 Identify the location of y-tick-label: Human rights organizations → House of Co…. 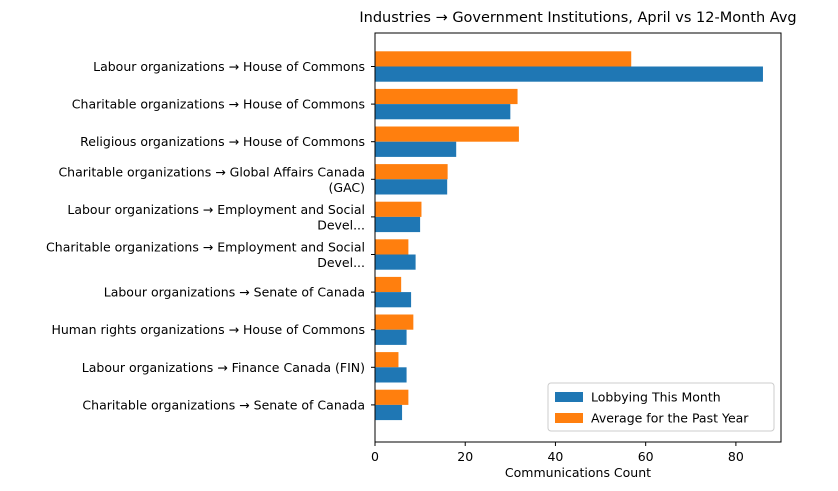
(208, 329).